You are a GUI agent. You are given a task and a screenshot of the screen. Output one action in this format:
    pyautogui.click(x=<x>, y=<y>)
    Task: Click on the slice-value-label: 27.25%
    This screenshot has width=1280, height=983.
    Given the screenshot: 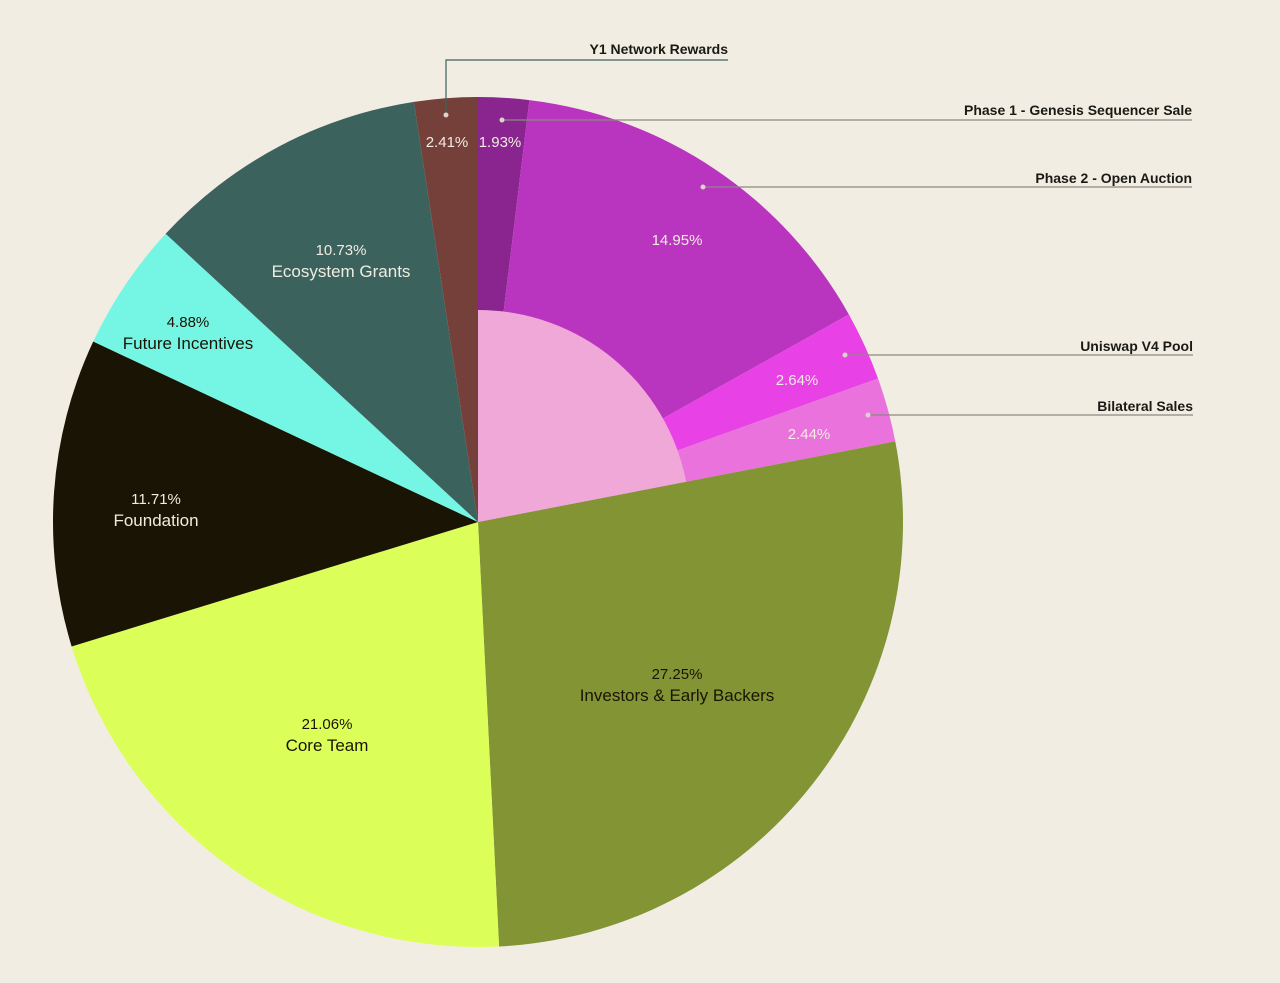 What is the action you would take?
    pyautogui.click(x=677, y=674)
    